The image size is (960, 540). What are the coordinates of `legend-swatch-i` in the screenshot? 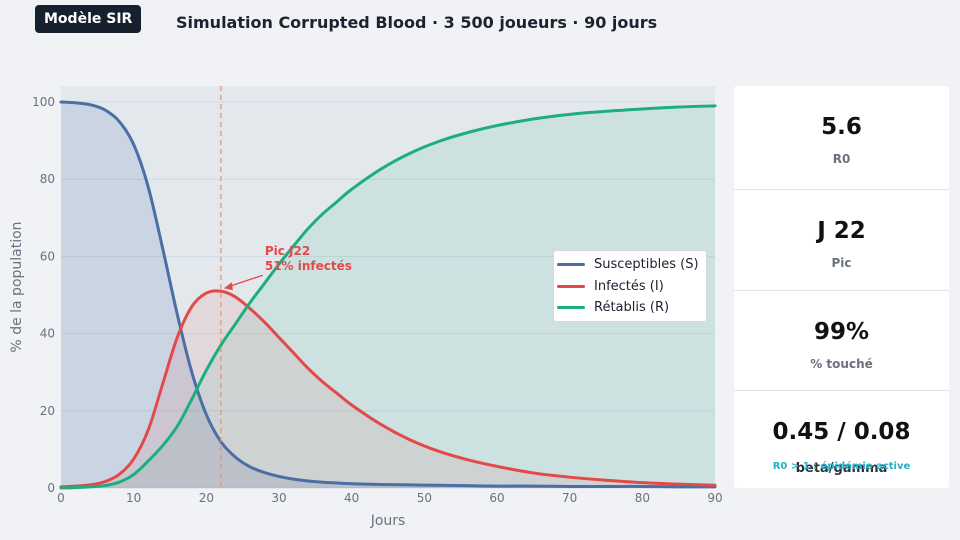 It's located at (571, 286).